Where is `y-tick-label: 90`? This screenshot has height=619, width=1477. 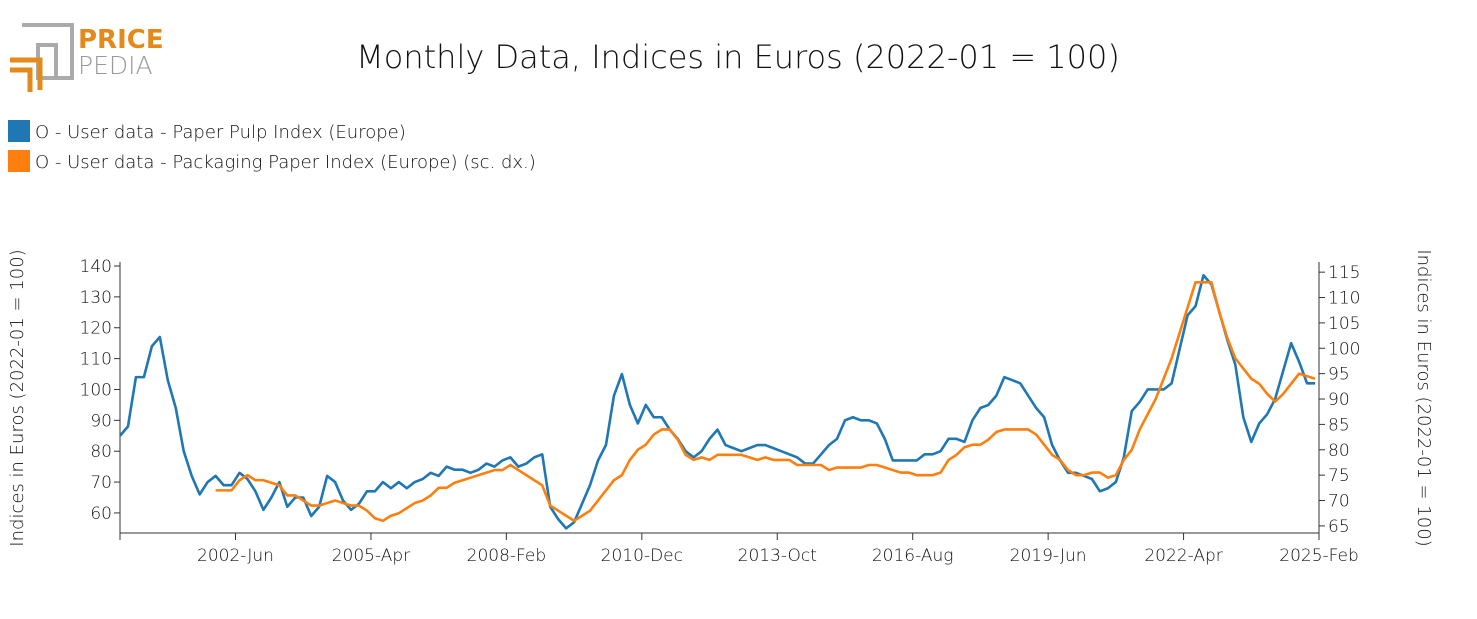 y-tick-label: 90 is located at coordinates (101, 421).